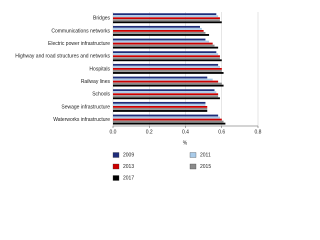  I want to click on y-tick-label: Waterworks infrastructure, so click(81, 120).